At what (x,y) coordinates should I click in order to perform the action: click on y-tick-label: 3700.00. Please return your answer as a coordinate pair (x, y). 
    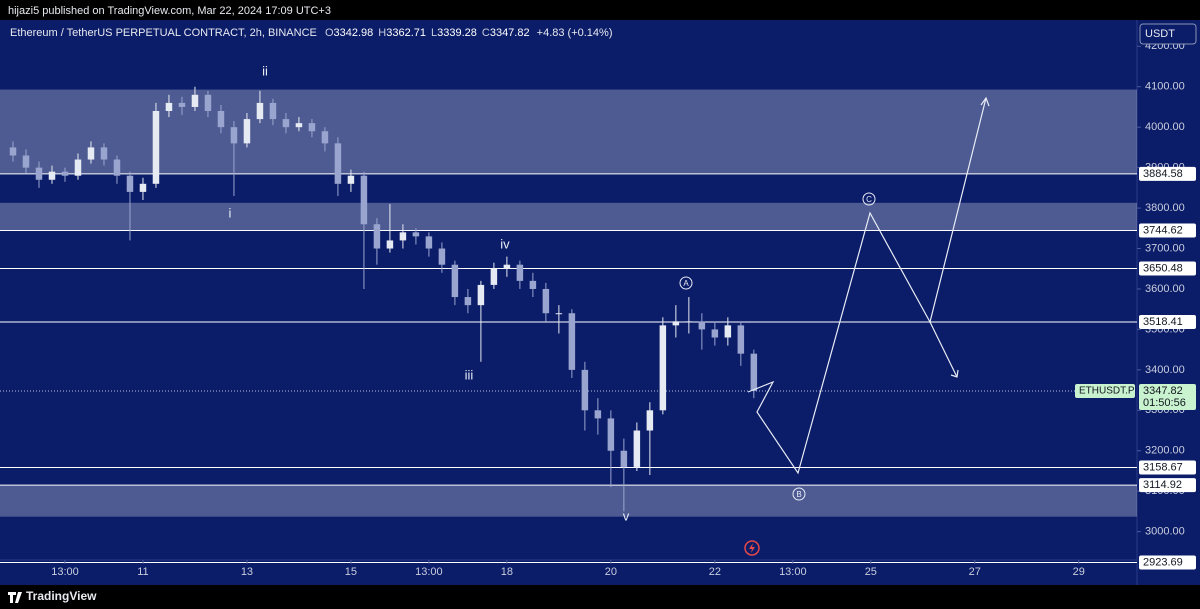
    Looking at the image, I should click on (1165, 248).